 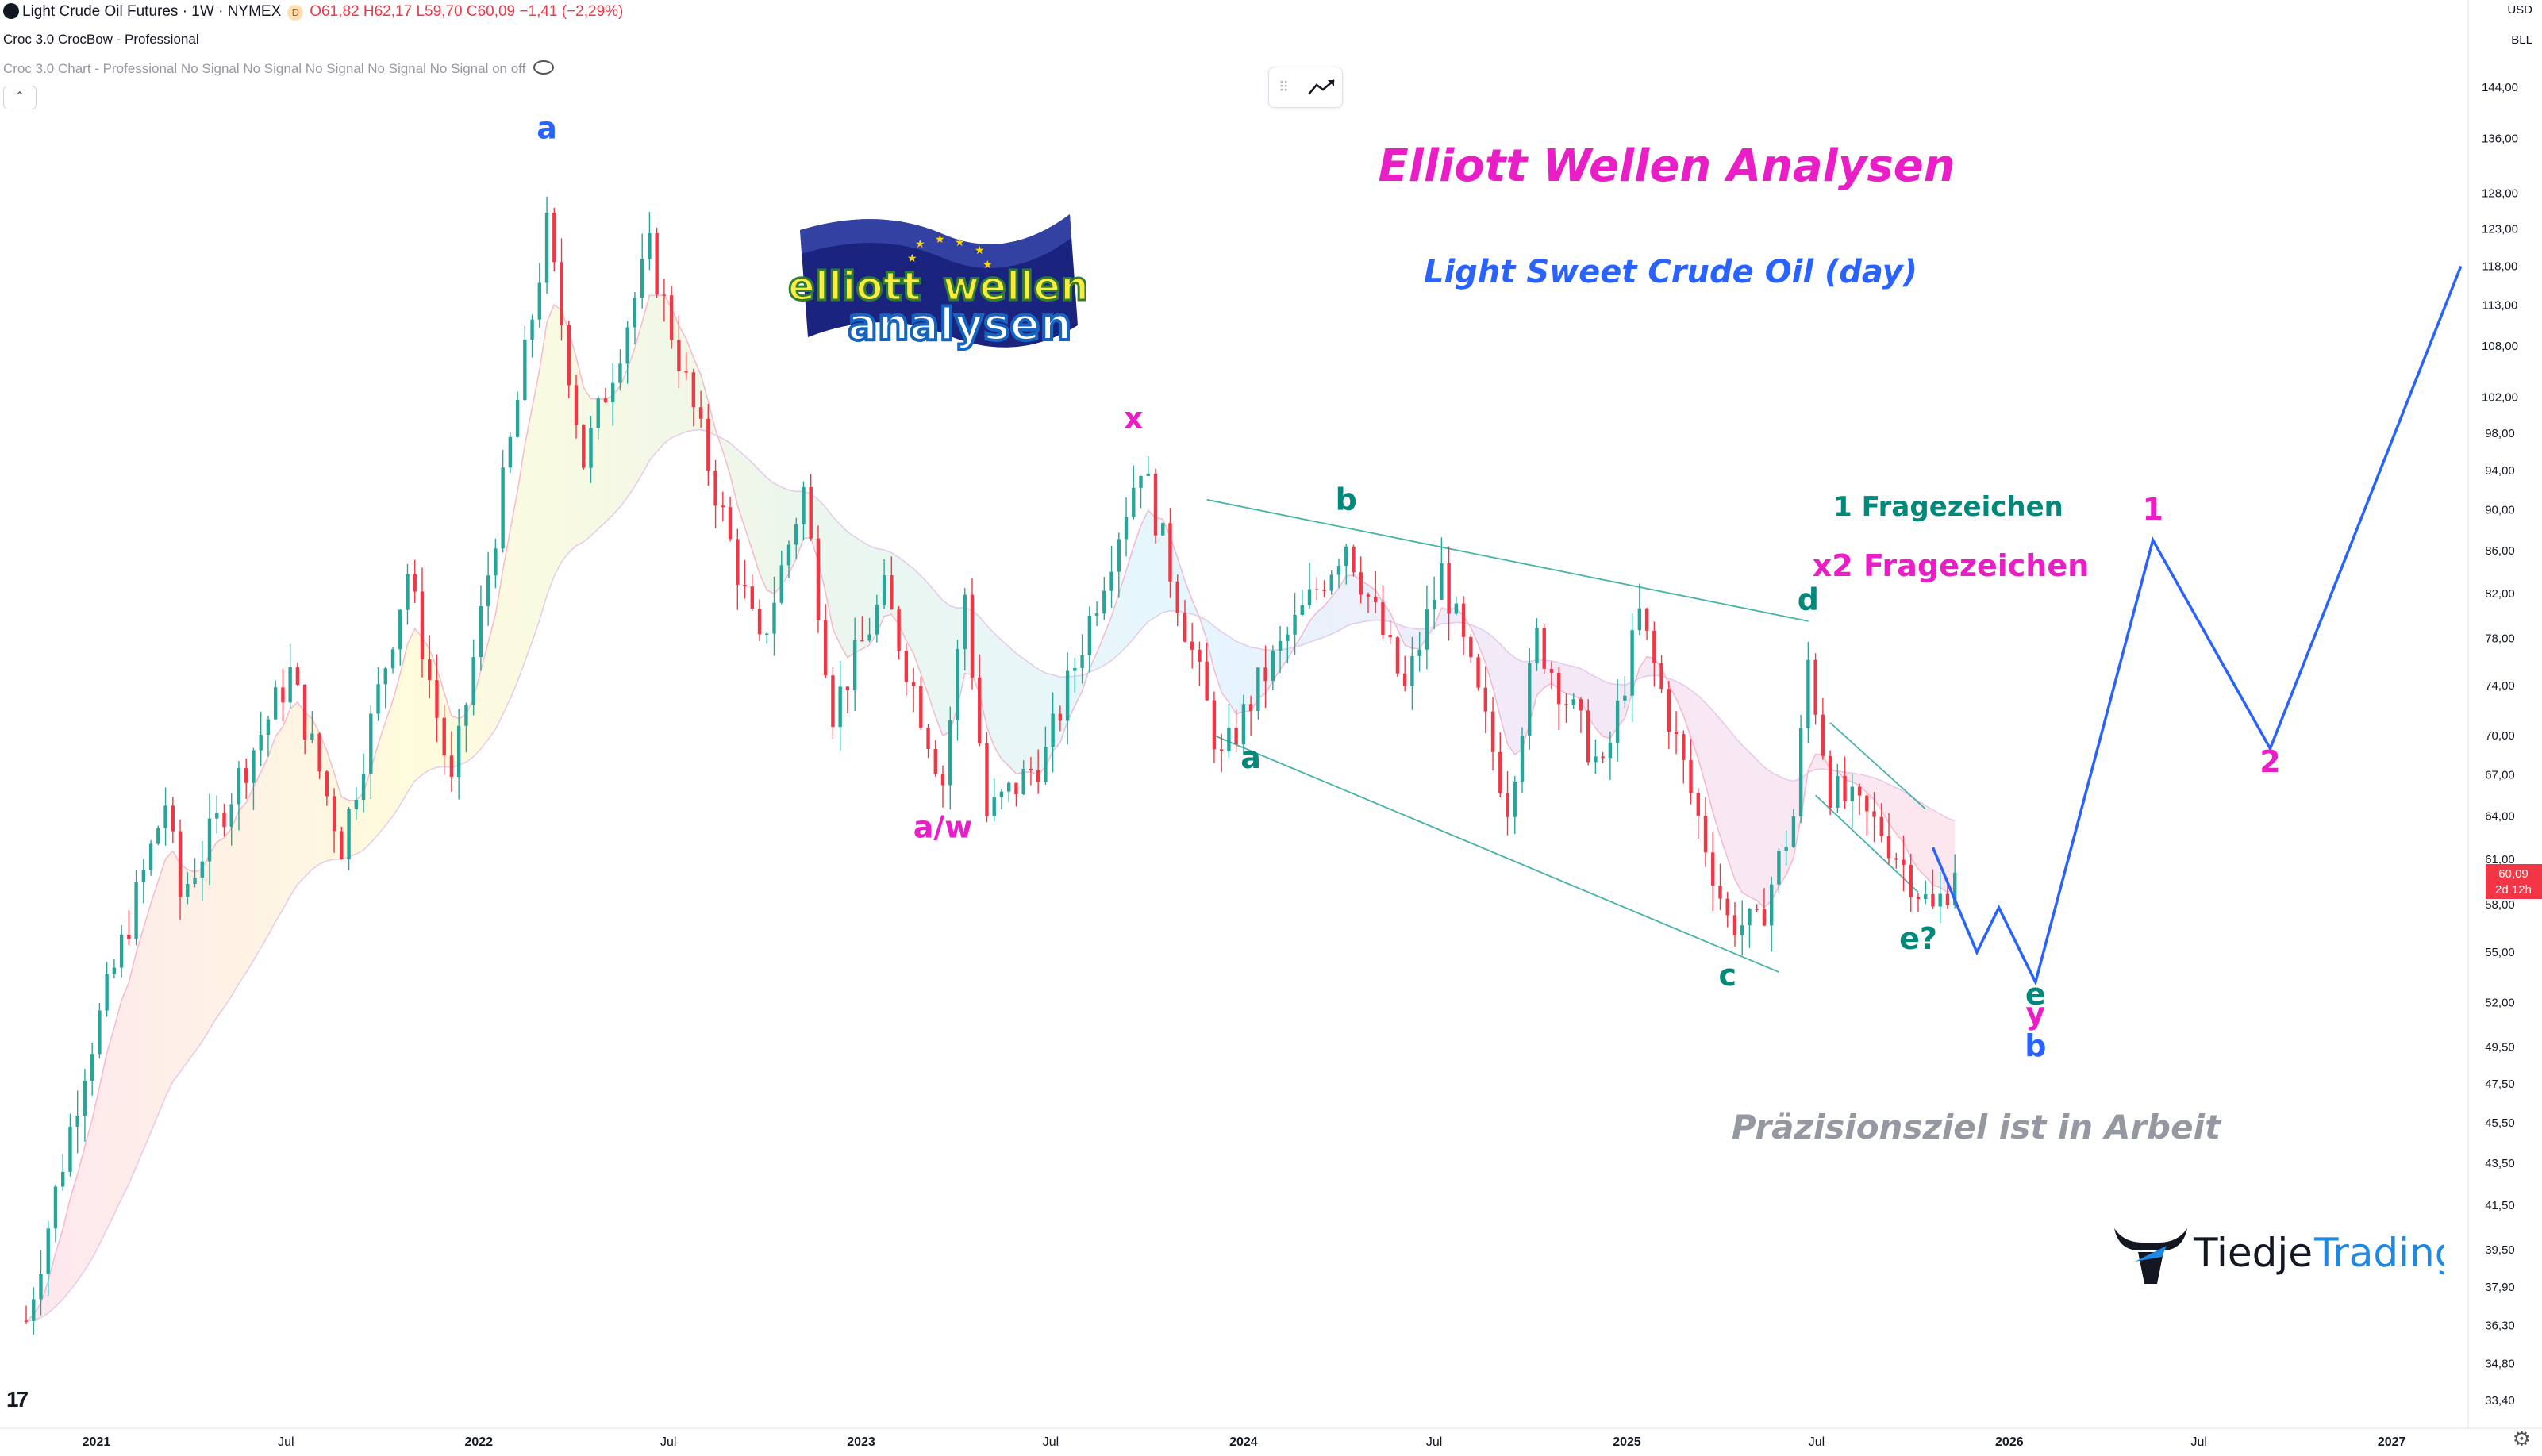 I want to click on collapse-legend-button: ⌃, so click(x=20, y=97).